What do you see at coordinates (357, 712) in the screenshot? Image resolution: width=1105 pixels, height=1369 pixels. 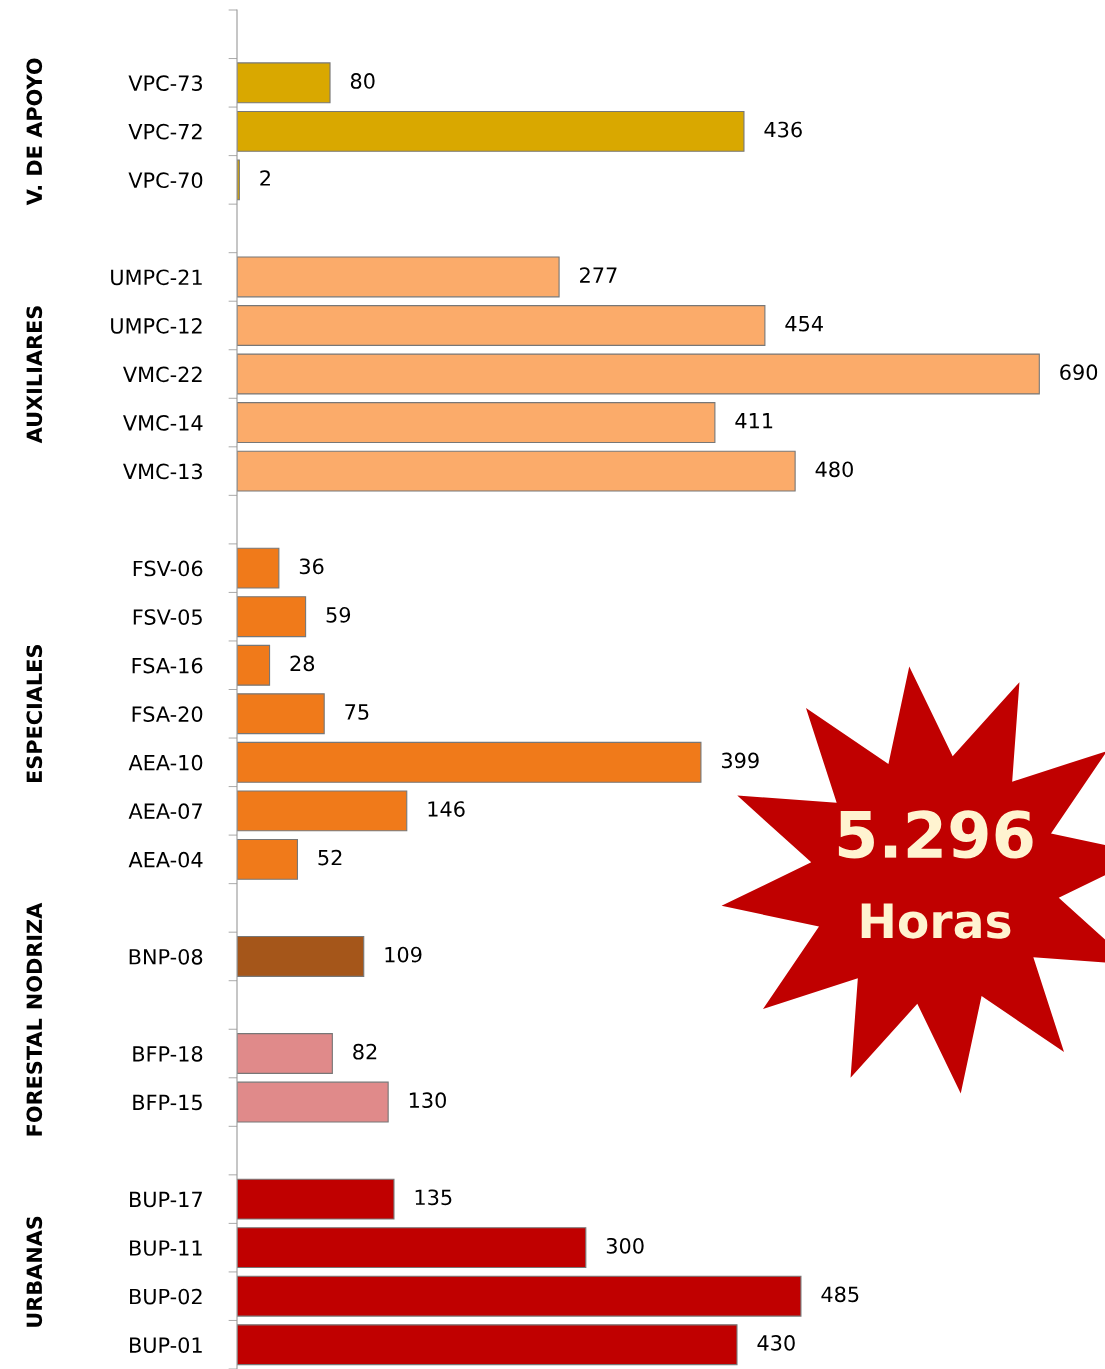 I see `data-label: 75` at bounding box center [357, 712].